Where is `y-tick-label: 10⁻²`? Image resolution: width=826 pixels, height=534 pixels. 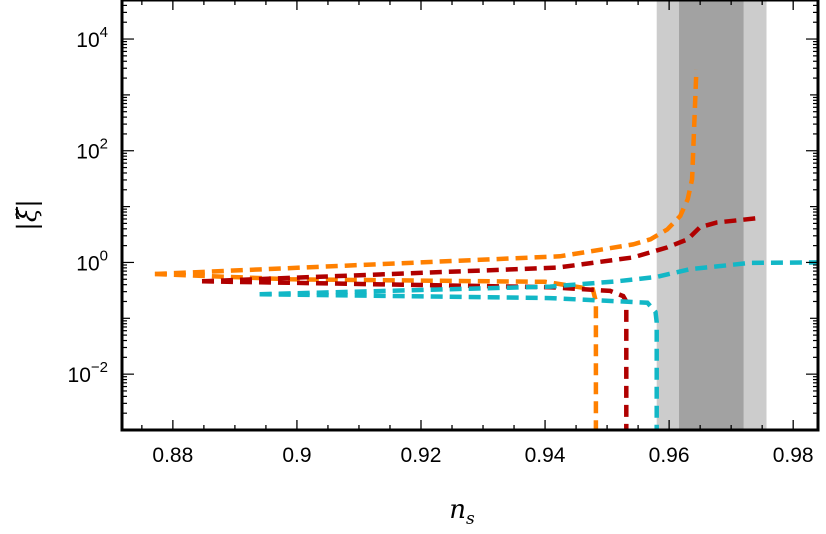
y-tick-label: 10⁻² is located at coordinates (88, 373).